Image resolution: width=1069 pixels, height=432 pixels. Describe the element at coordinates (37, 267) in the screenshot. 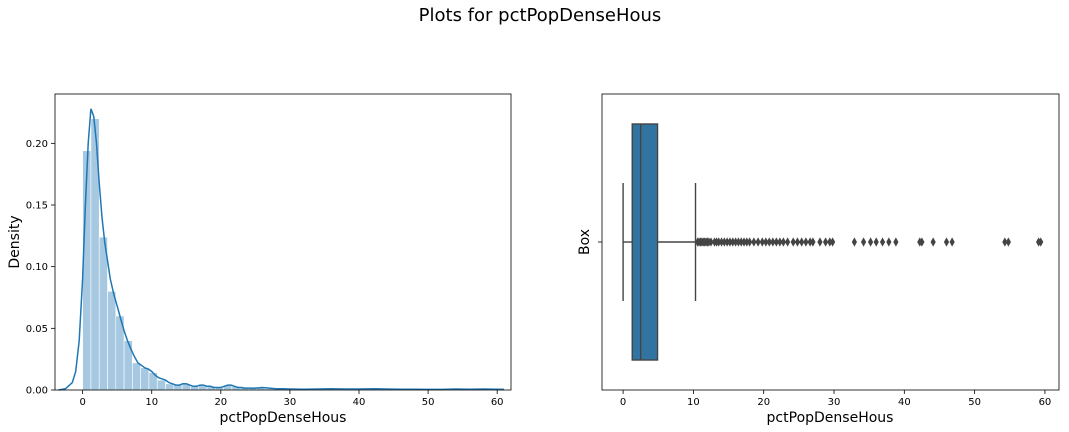

I see `histogram-y-tick-label: 0.10` at that location.